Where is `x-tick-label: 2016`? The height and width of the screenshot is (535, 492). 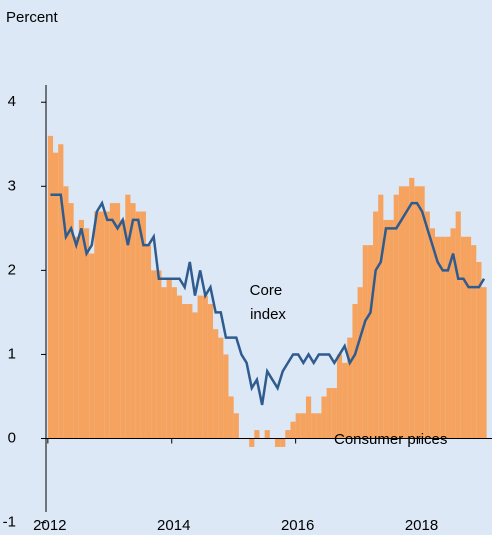
x-tick-label: 2016 is located at coordinates (297, 525).